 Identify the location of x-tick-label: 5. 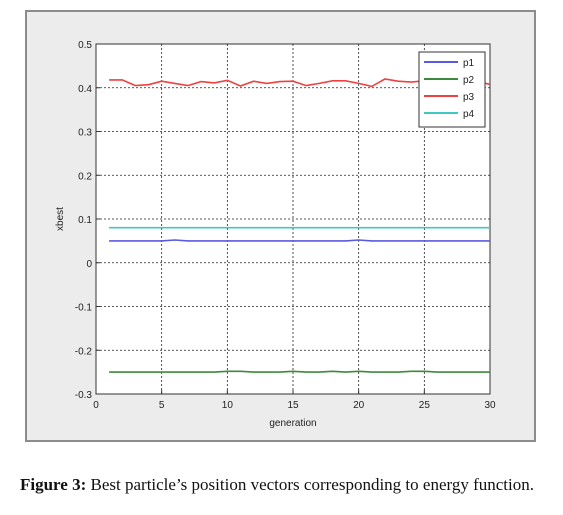
(162, 405).